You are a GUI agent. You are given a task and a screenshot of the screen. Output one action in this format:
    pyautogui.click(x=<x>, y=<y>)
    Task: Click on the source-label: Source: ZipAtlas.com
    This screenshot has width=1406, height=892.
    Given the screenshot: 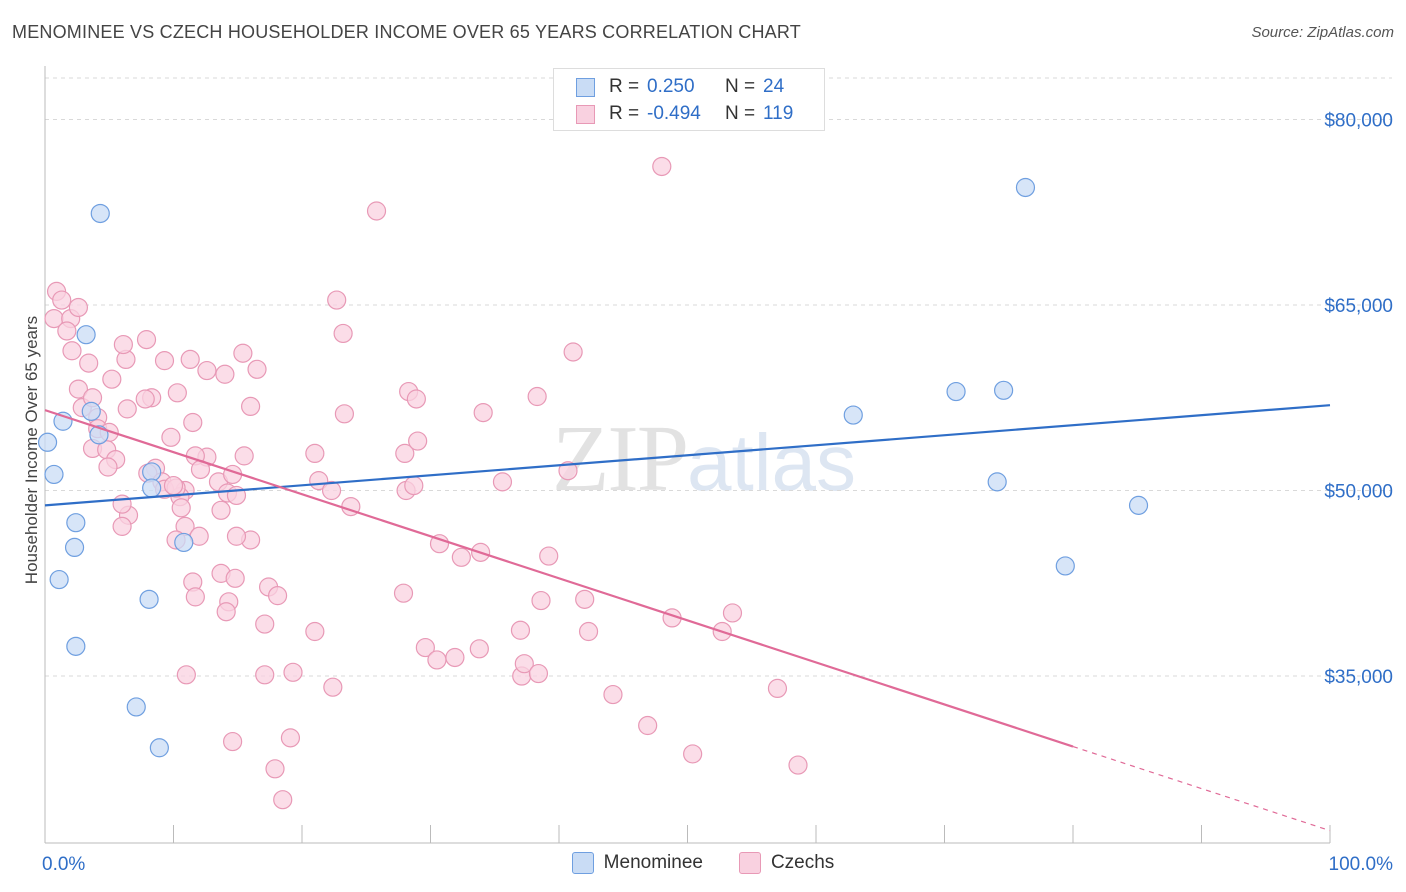 What is the action you would take?
    pyautogui.click(x=1322, y=32)
    